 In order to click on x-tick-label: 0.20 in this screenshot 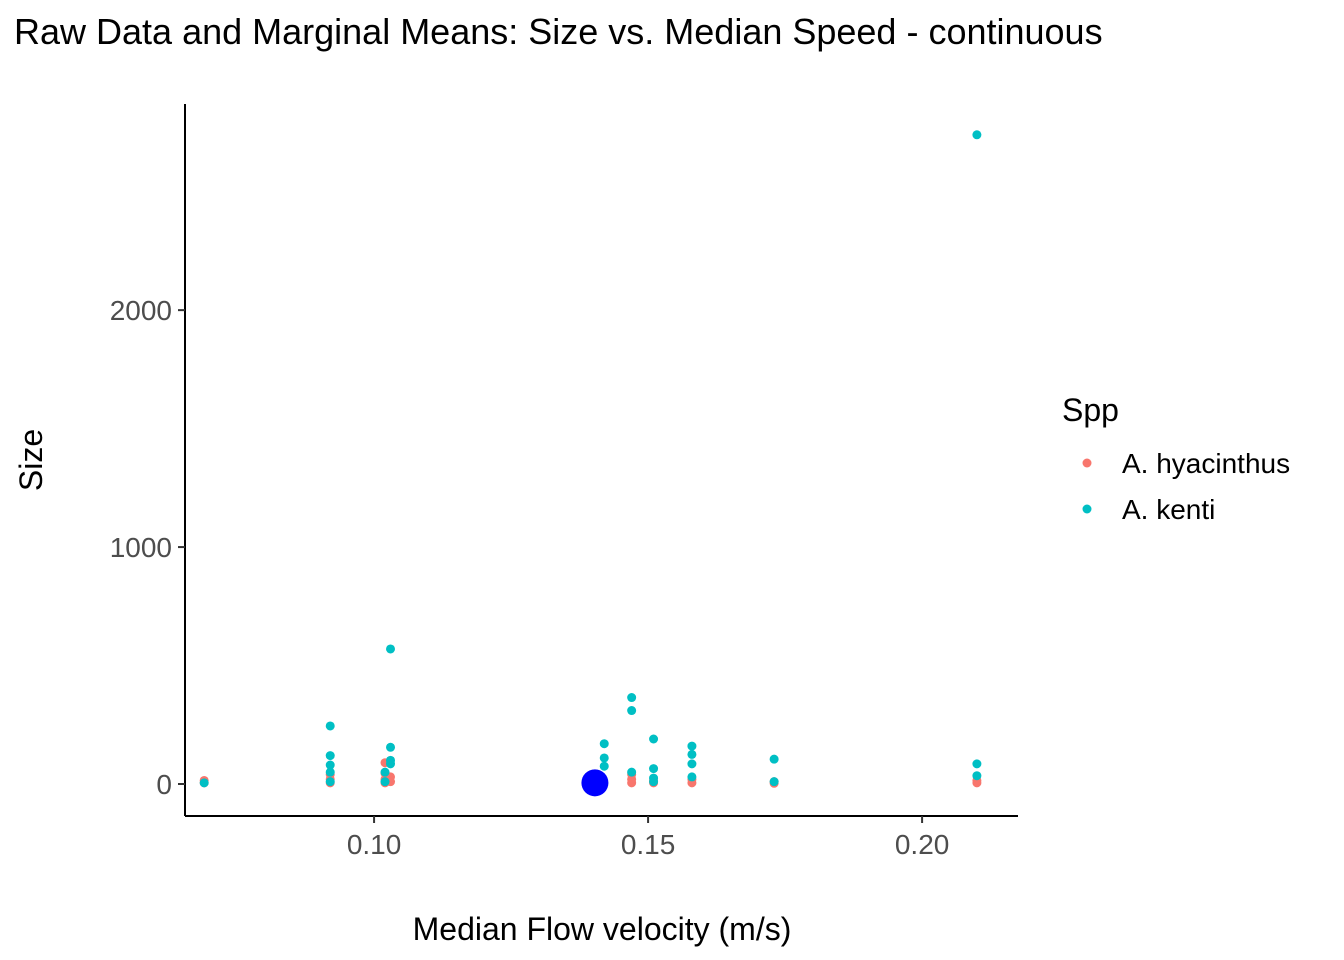, I will do `click(922, 844)`.